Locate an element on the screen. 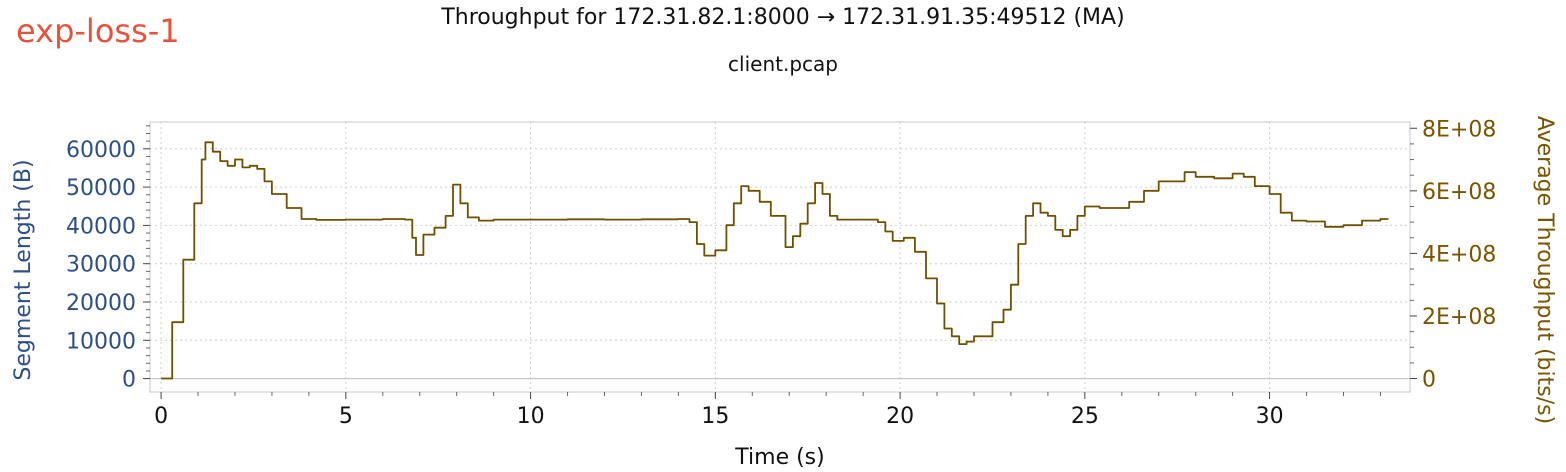  x-tick-label: 20 is located at coordinates (900, 416).